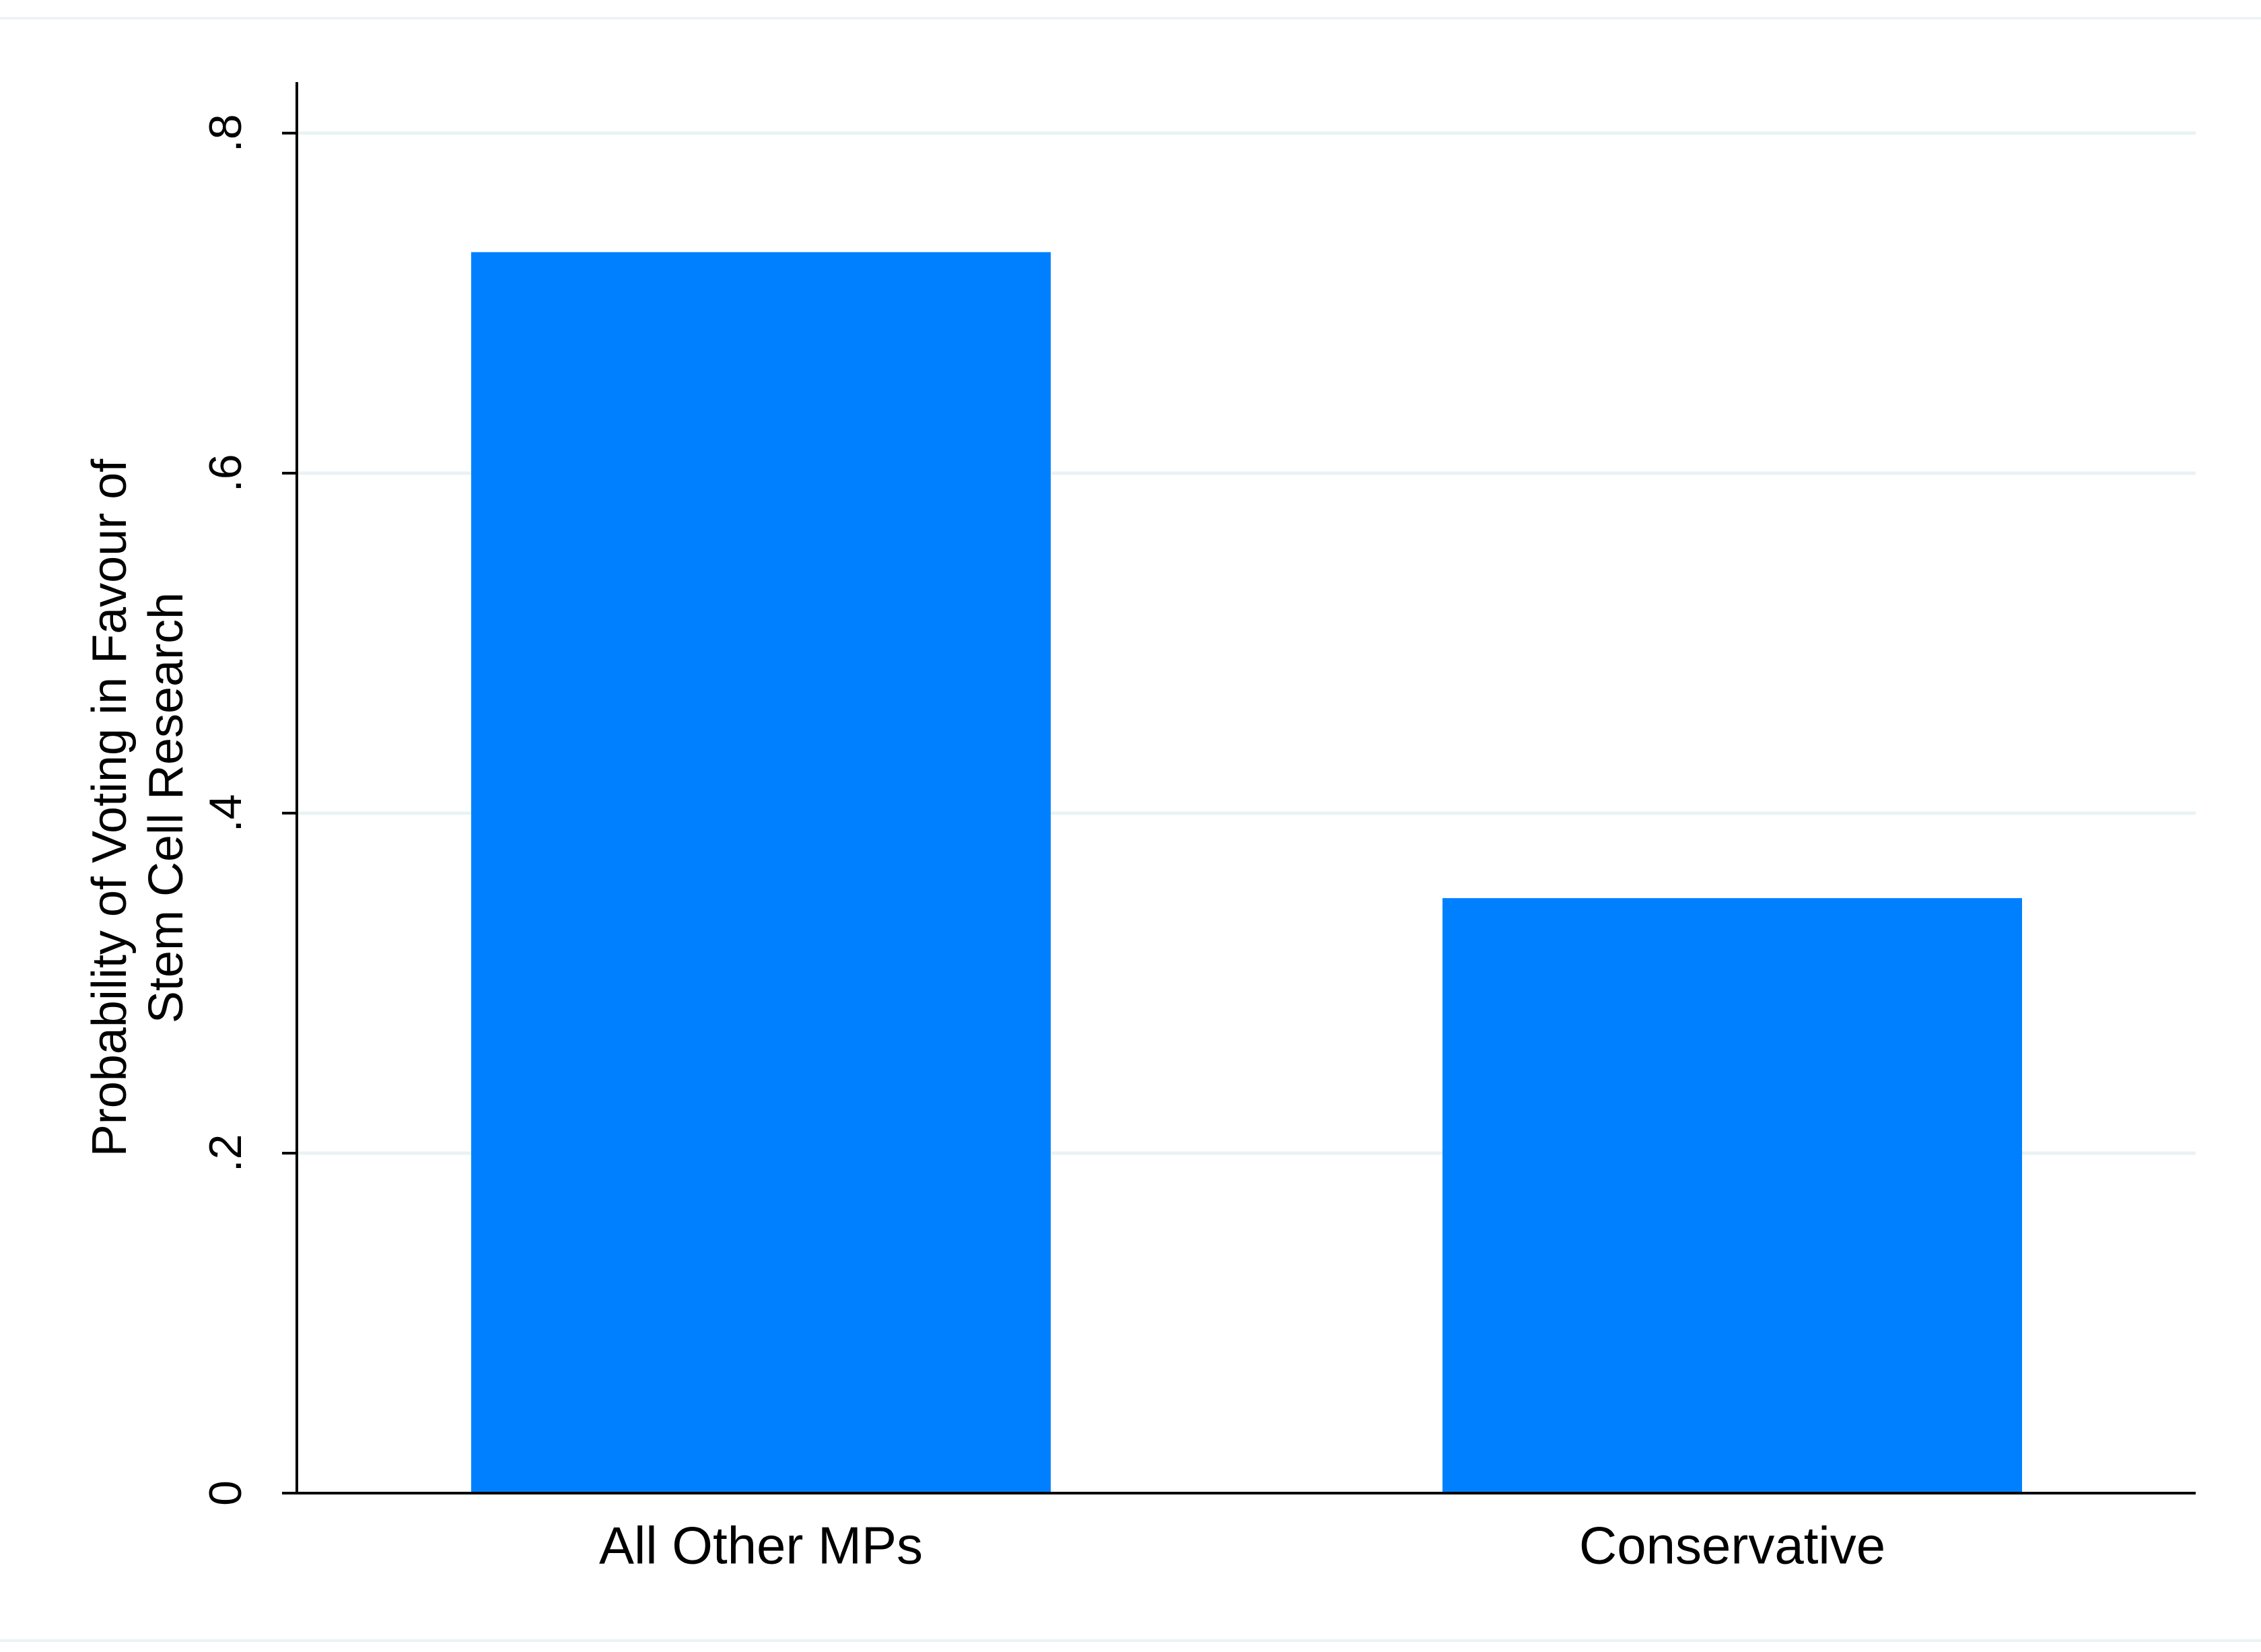 This screenshot has height=1652, width=2261. What do you see at coordinates (225, 133) in the screenshot?
I see `y-tick-label: .8` at bounding box center [225, 133].